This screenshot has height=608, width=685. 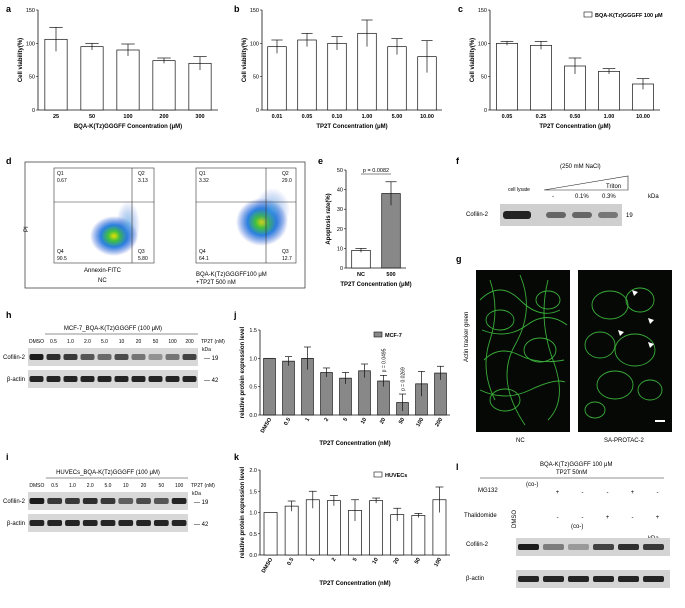 What do you see at coordinates (507, 76) in the screenshot?
I see `bar-0.05` at bounding box center [507, 76].